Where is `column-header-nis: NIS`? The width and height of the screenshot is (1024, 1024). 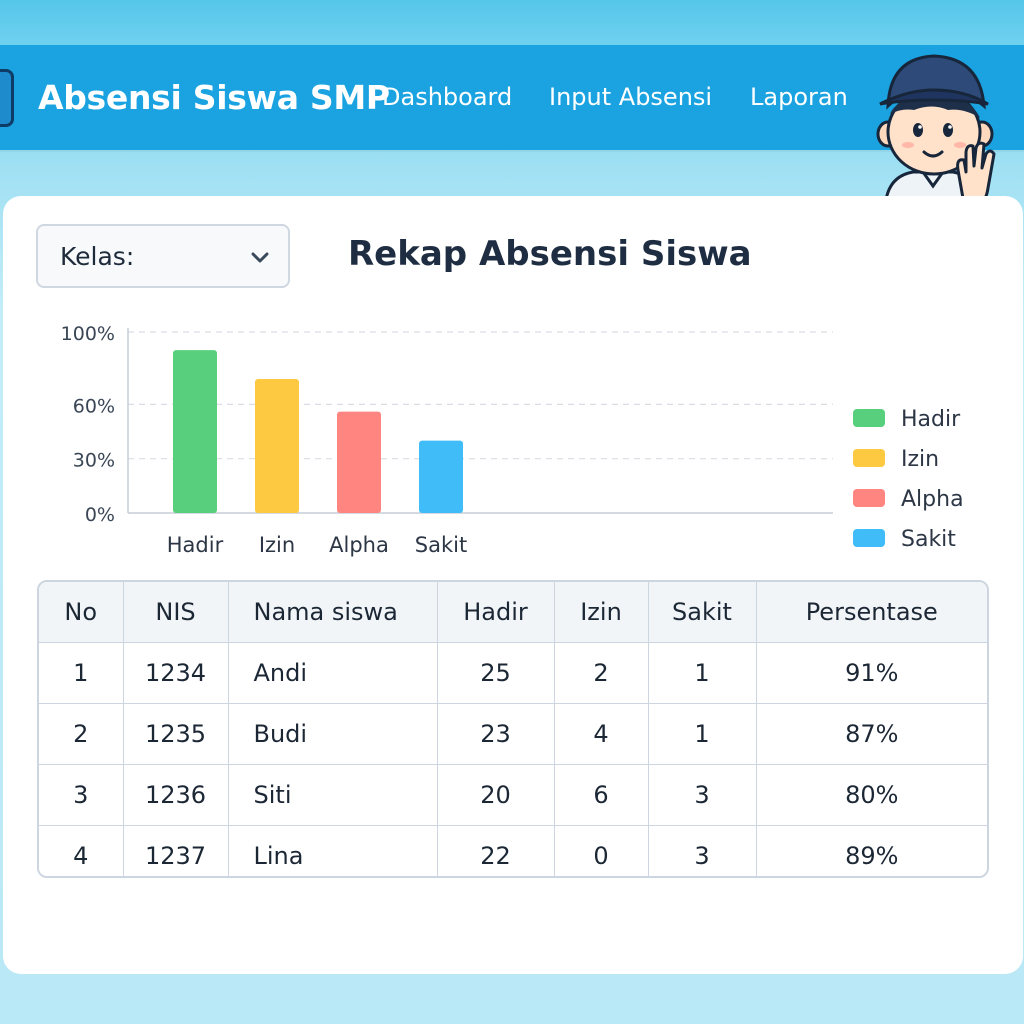
column-header-nis: NIS is located at coordinates (176, 612).